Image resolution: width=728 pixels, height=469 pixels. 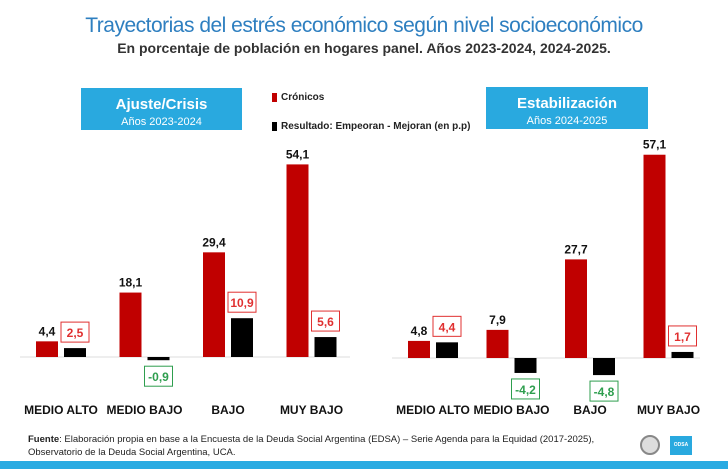 What do you see at coordinates (567, 121) in the screenshot?
I see `panel-subtitle: Años 2024-2025` at bounding box center [567, 121].